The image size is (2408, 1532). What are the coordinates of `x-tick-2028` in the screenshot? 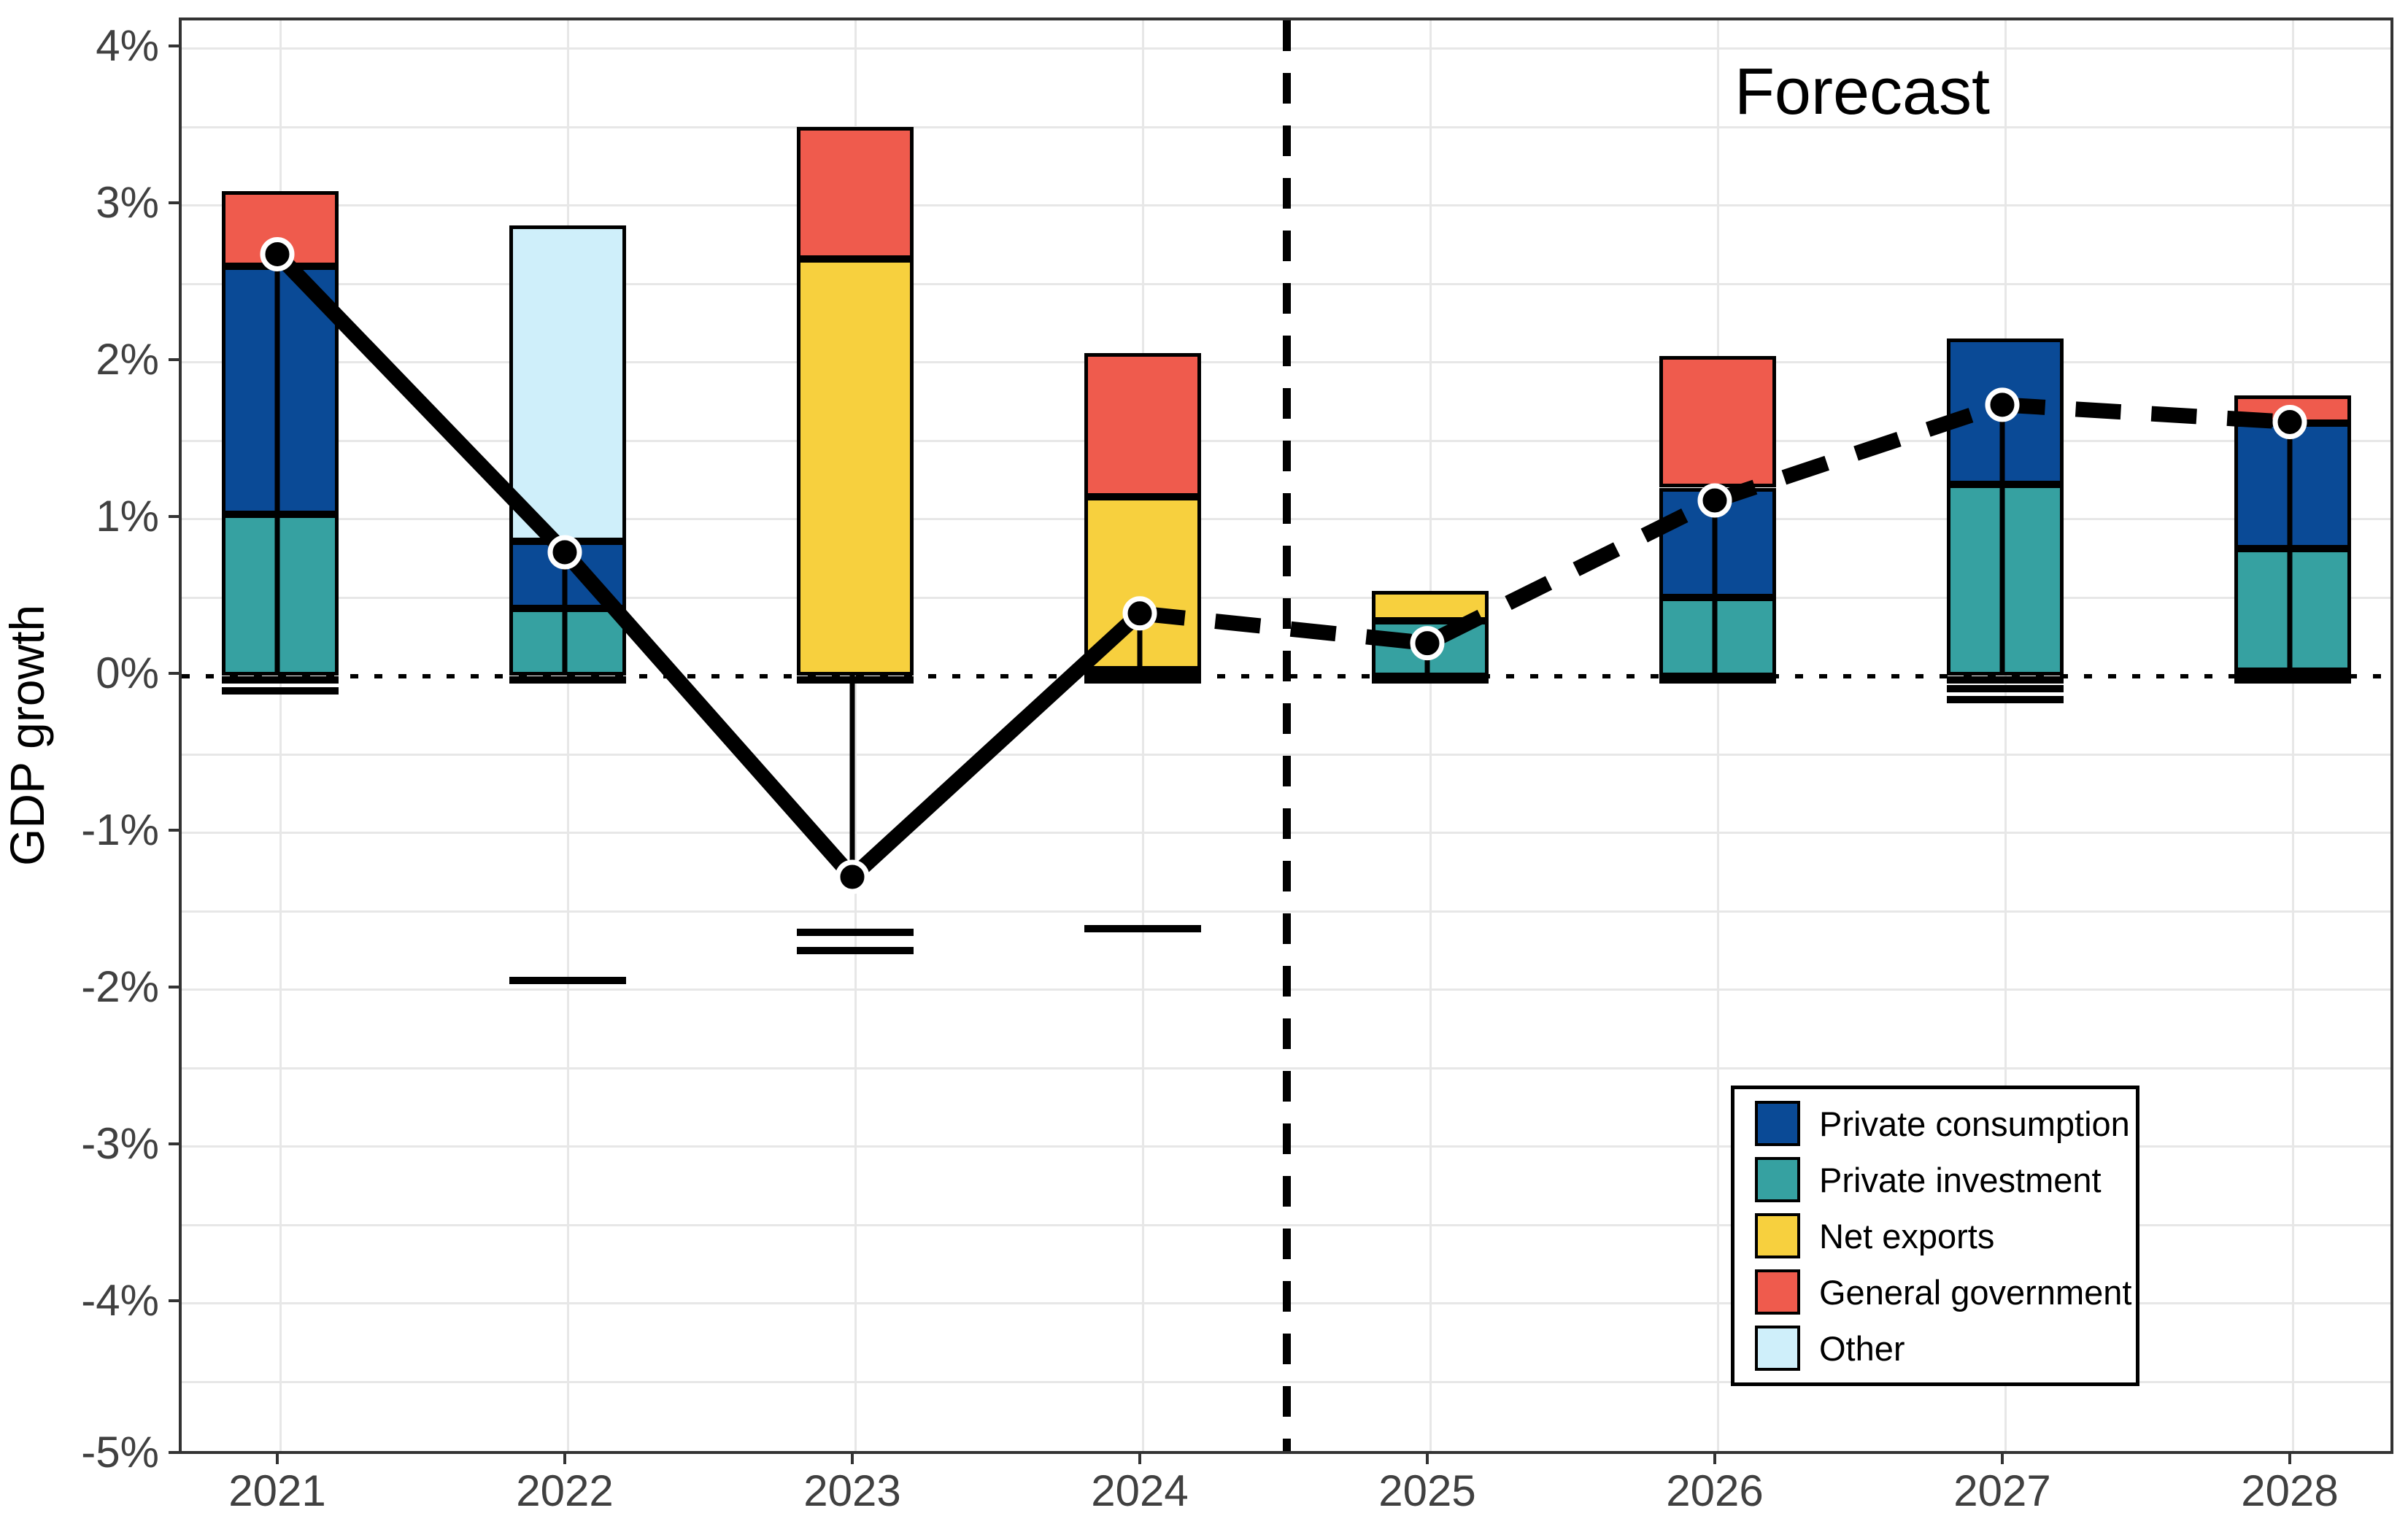 It's located at (2289, 1459).